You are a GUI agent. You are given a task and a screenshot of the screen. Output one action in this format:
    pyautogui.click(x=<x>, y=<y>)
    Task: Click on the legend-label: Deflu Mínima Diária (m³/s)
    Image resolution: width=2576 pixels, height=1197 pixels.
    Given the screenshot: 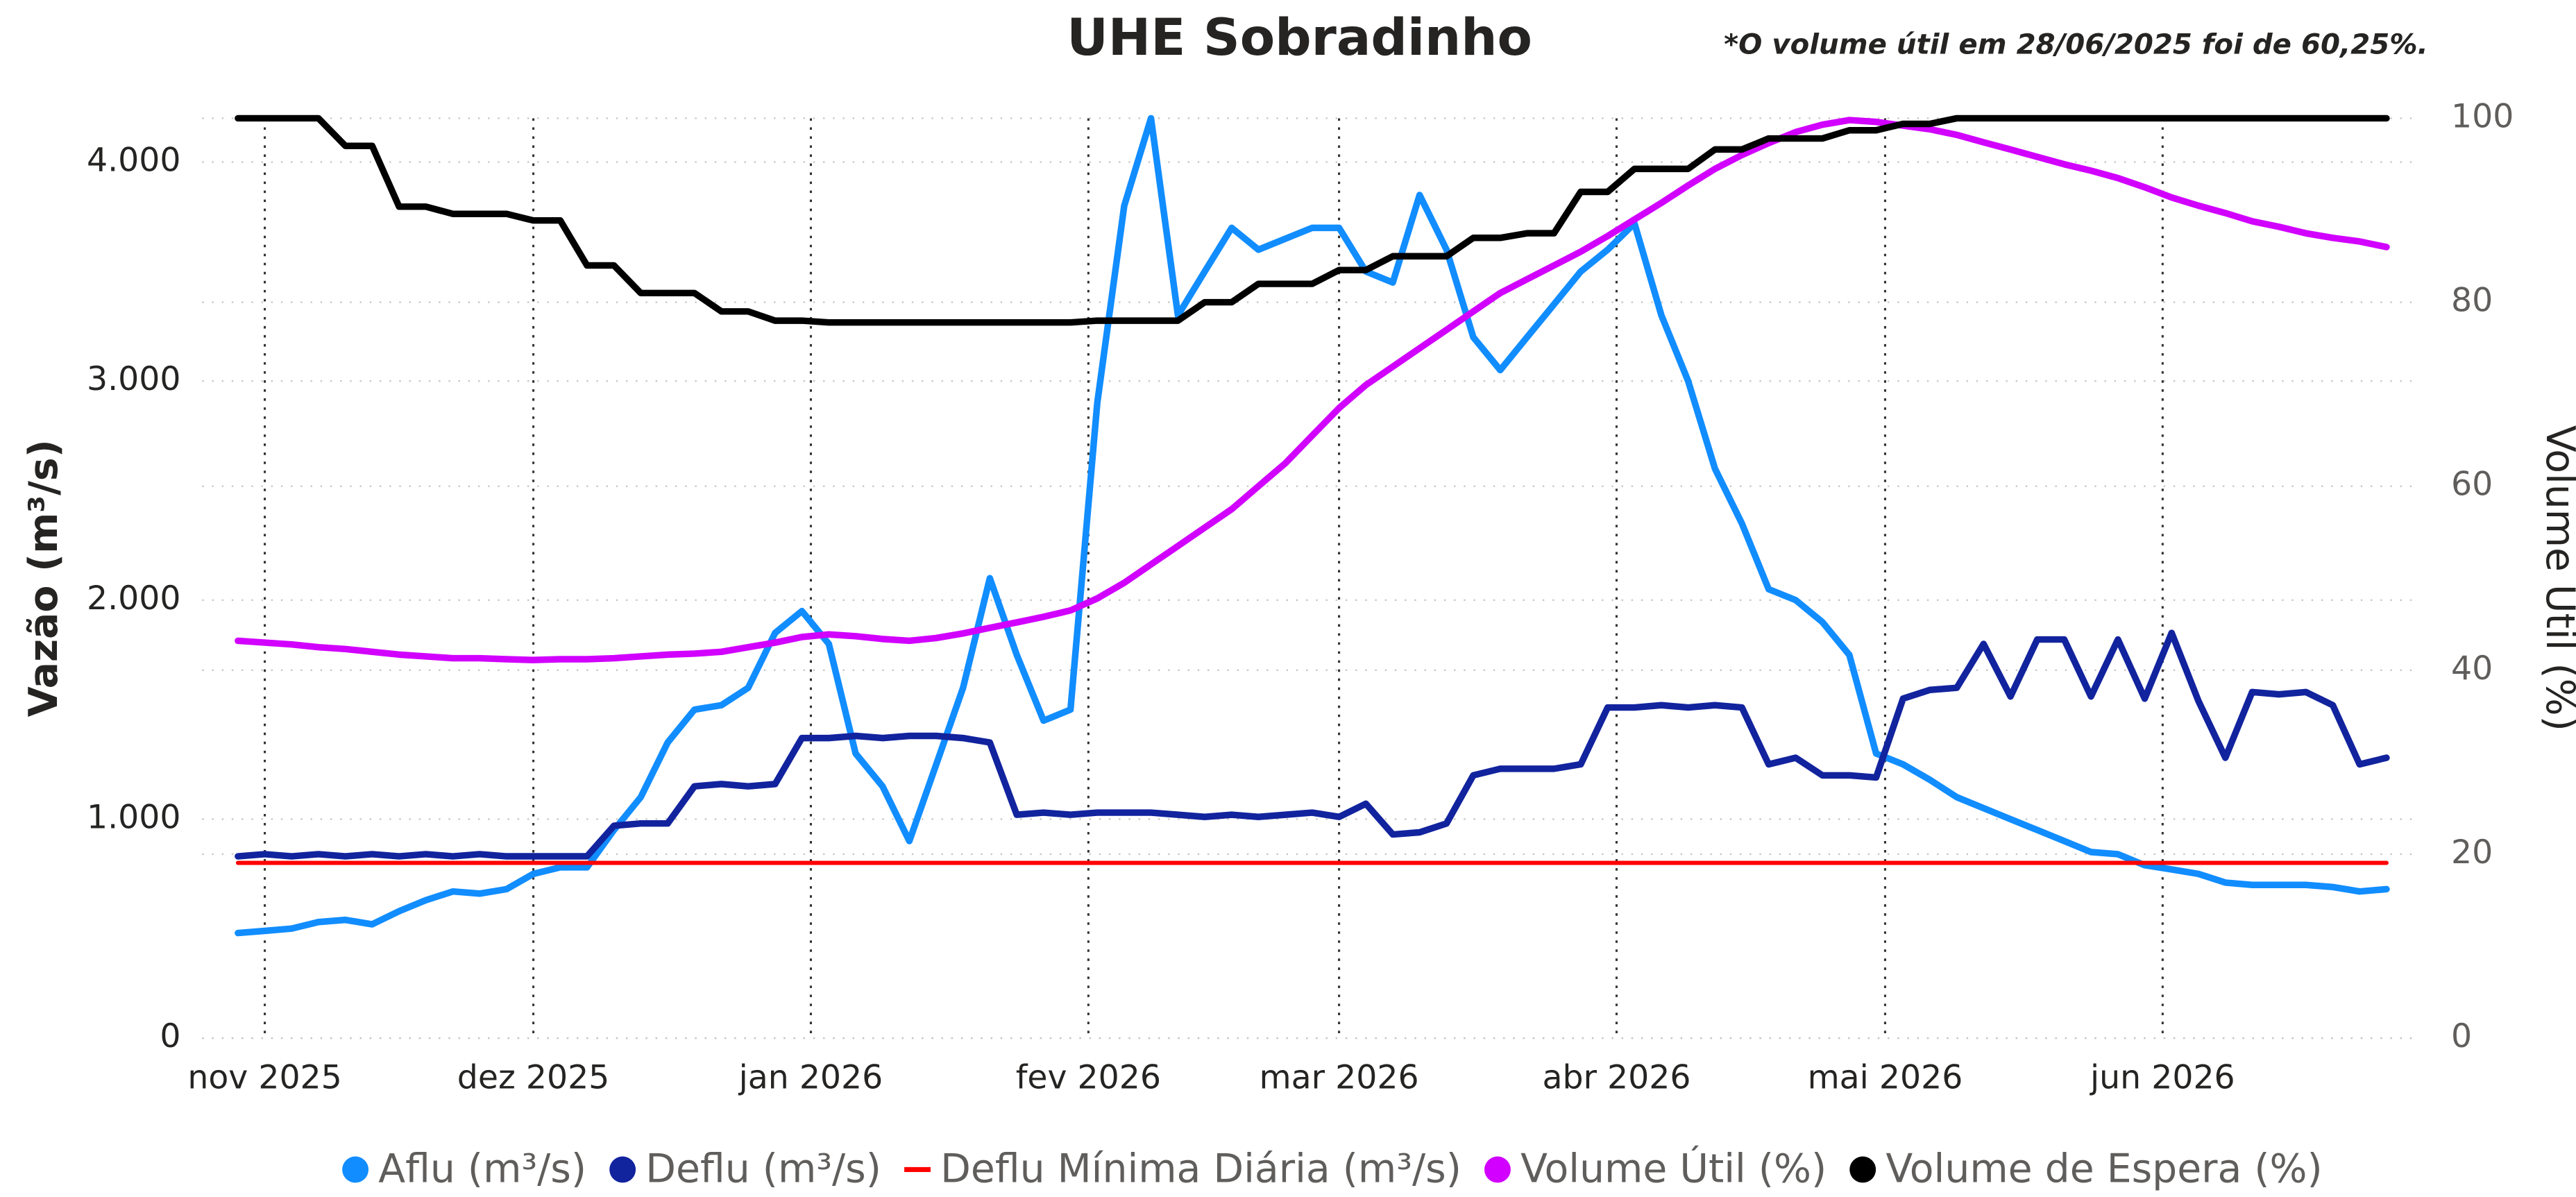 What is the action you would take?
    pyautogui.click(x=1201, y=1168)
    